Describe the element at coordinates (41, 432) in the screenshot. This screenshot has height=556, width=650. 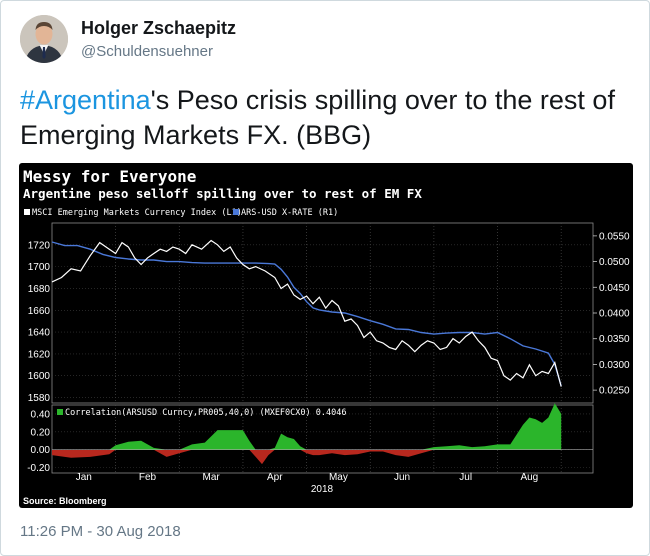
I see `y-tick-label-correlation: 0.20` at that location.